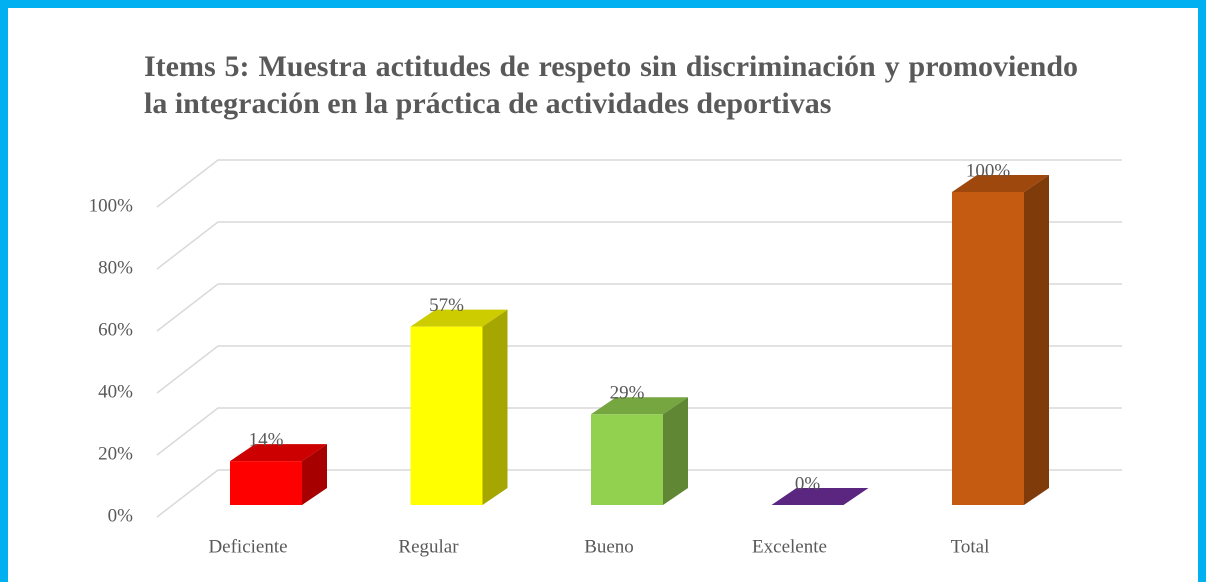 The image size is (1206, 582). Describe the element at coordinates (609, 546) in the screenshot. I see `x-tick-label: Bueno` at that location.